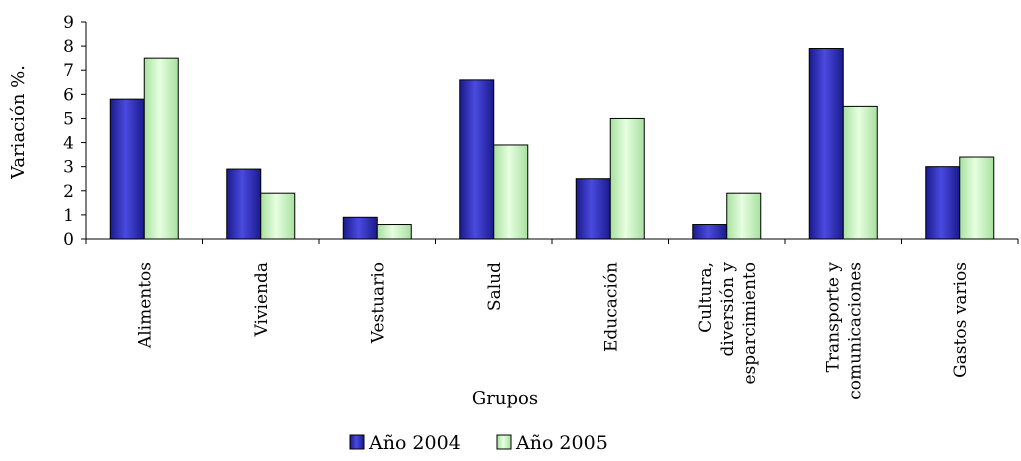 This screenshot has width=1021, height=461. What do you see at coordinates (68, 119) in the screenshot?
I see `y-tick-label: 5` at bounding box center [68, 119].